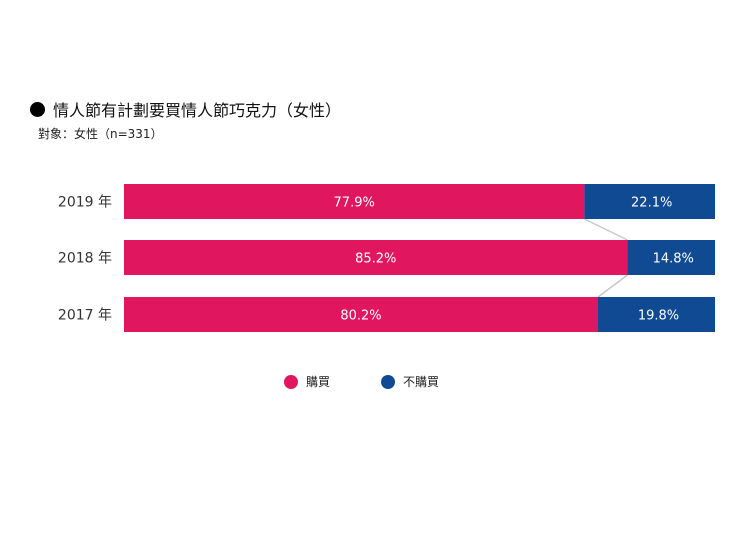 The height and width of the screenshot is (536, 750). Describe the element at coordinates (85, 259) in the screenshot. I see `category-label: 2018 年` at that location.